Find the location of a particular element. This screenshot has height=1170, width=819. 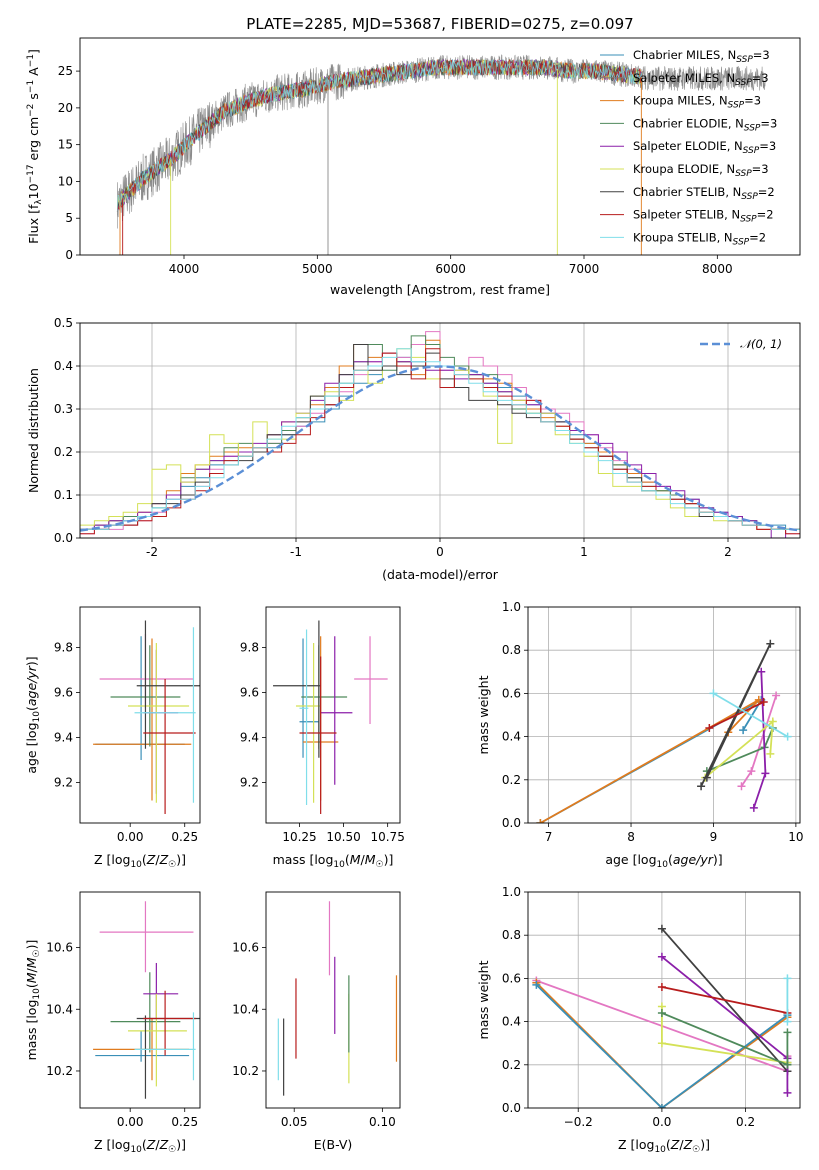

spectrum-y-label-part: erg cm is located at coordinates (33, 141).